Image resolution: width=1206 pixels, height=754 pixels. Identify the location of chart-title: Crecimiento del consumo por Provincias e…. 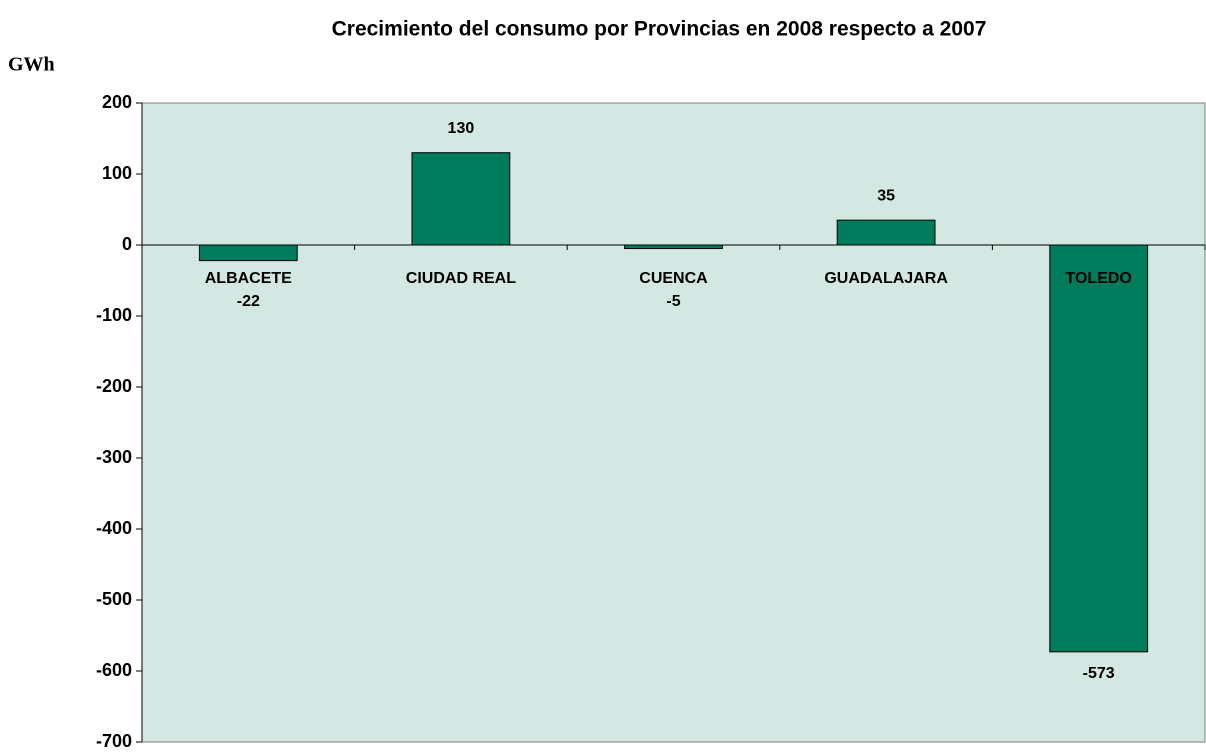
(659, 29).